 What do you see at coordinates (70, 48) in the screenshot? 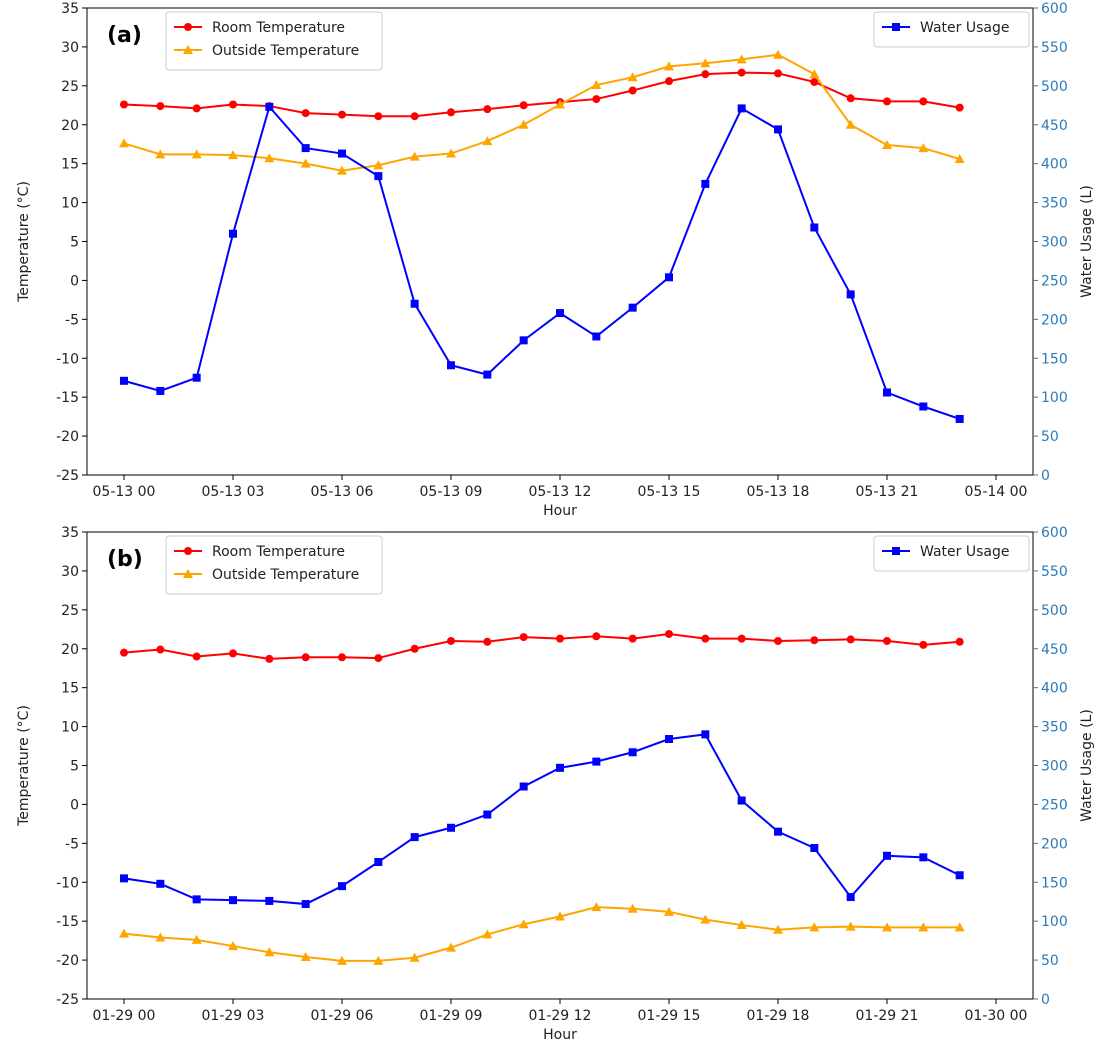
I see `y-tick-label: 30` at bounding box center [70, 48].